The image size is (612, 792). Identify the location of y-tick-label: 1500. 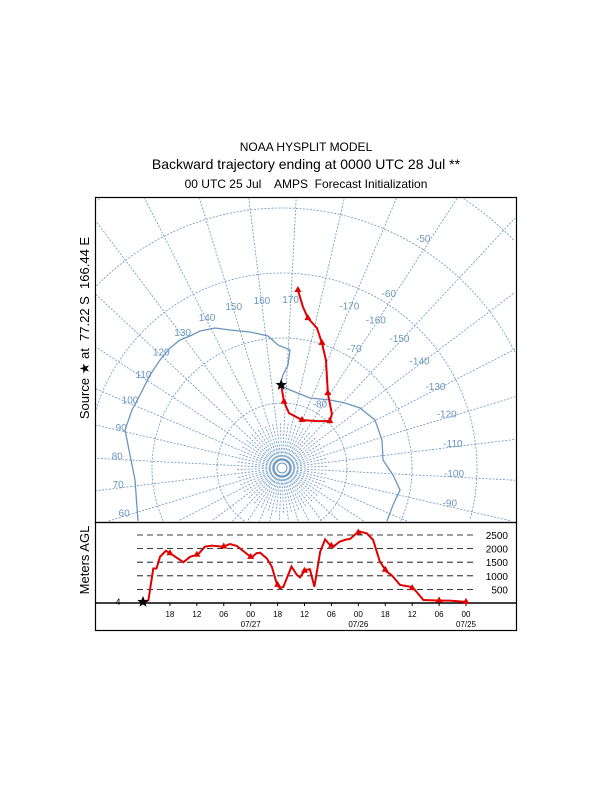
(497, 563).